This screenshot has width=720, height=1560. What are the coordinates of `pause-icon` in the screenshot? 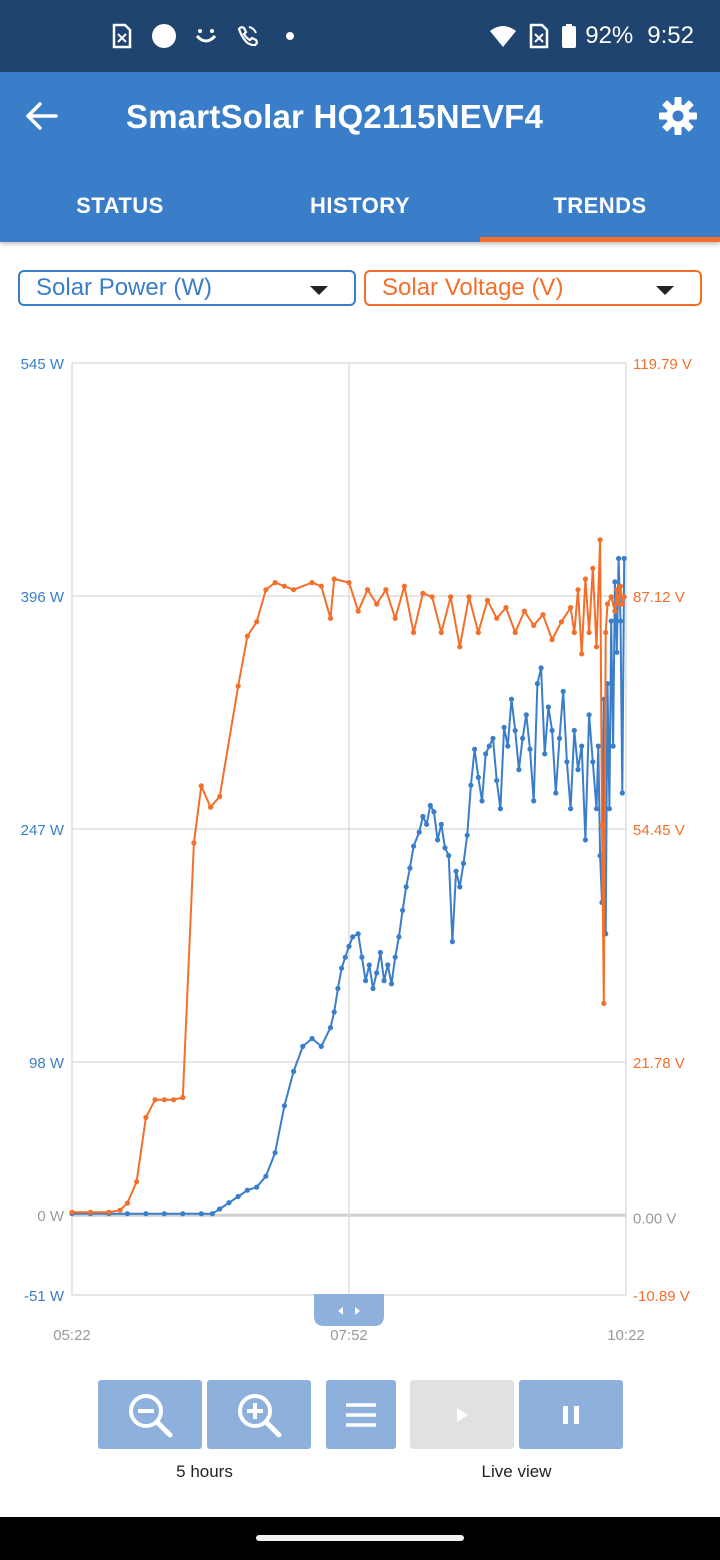 It's located at (571, 1414).